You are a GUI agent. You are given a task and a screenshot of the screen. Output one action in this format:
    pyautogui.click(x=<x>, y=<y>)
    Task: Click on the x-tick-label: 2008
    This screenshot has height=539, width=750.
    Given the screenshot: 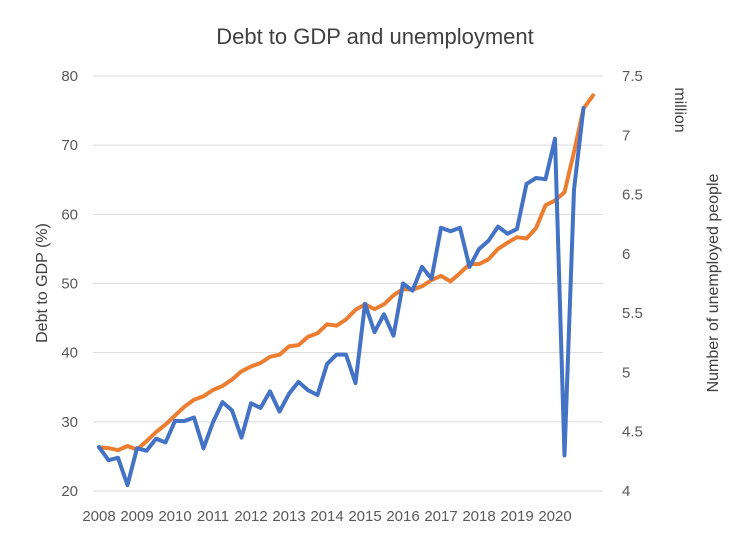 What is the action you would take?
    pyautogui.click(x=98, y=516)
    